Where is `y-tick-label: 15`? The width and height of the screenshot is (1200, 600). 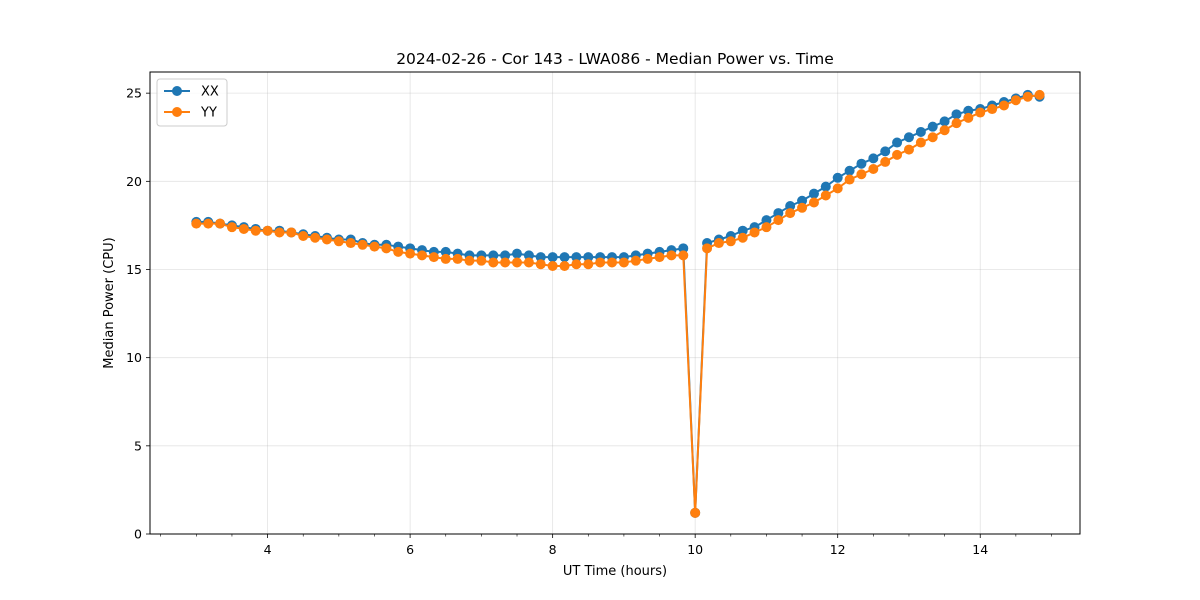
y-tick-label: 15 is located at coordinates (134, 269).